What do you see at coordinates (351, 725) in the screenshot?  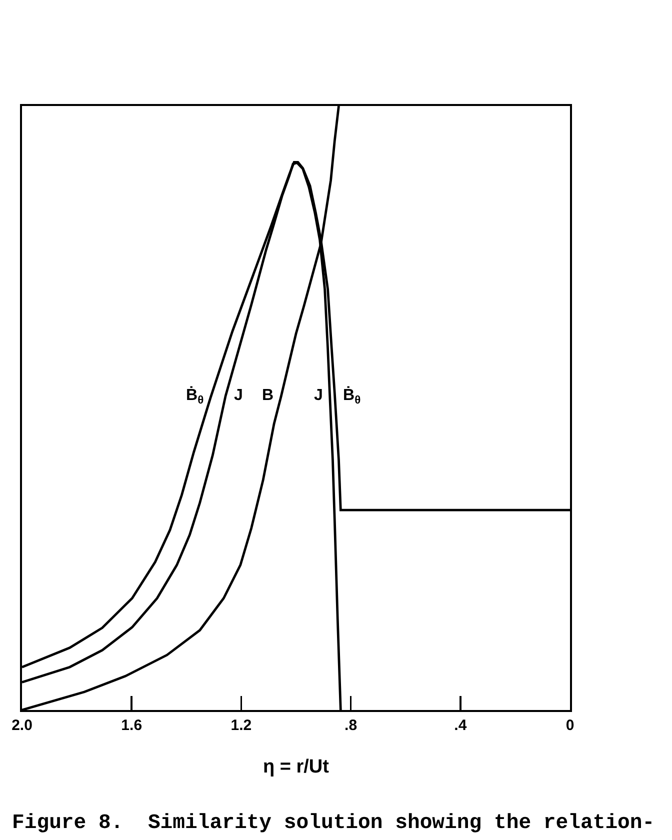 I see `x-tick-label: .8` at bounding box center [351, 725].